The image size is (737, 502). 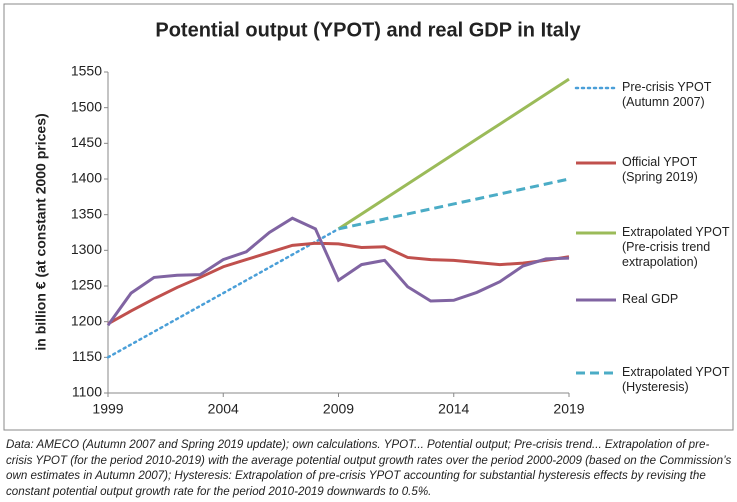 I want to click on legend-label: Extrapolated YPOT (Hysteresis), so click(x=676, y=379).